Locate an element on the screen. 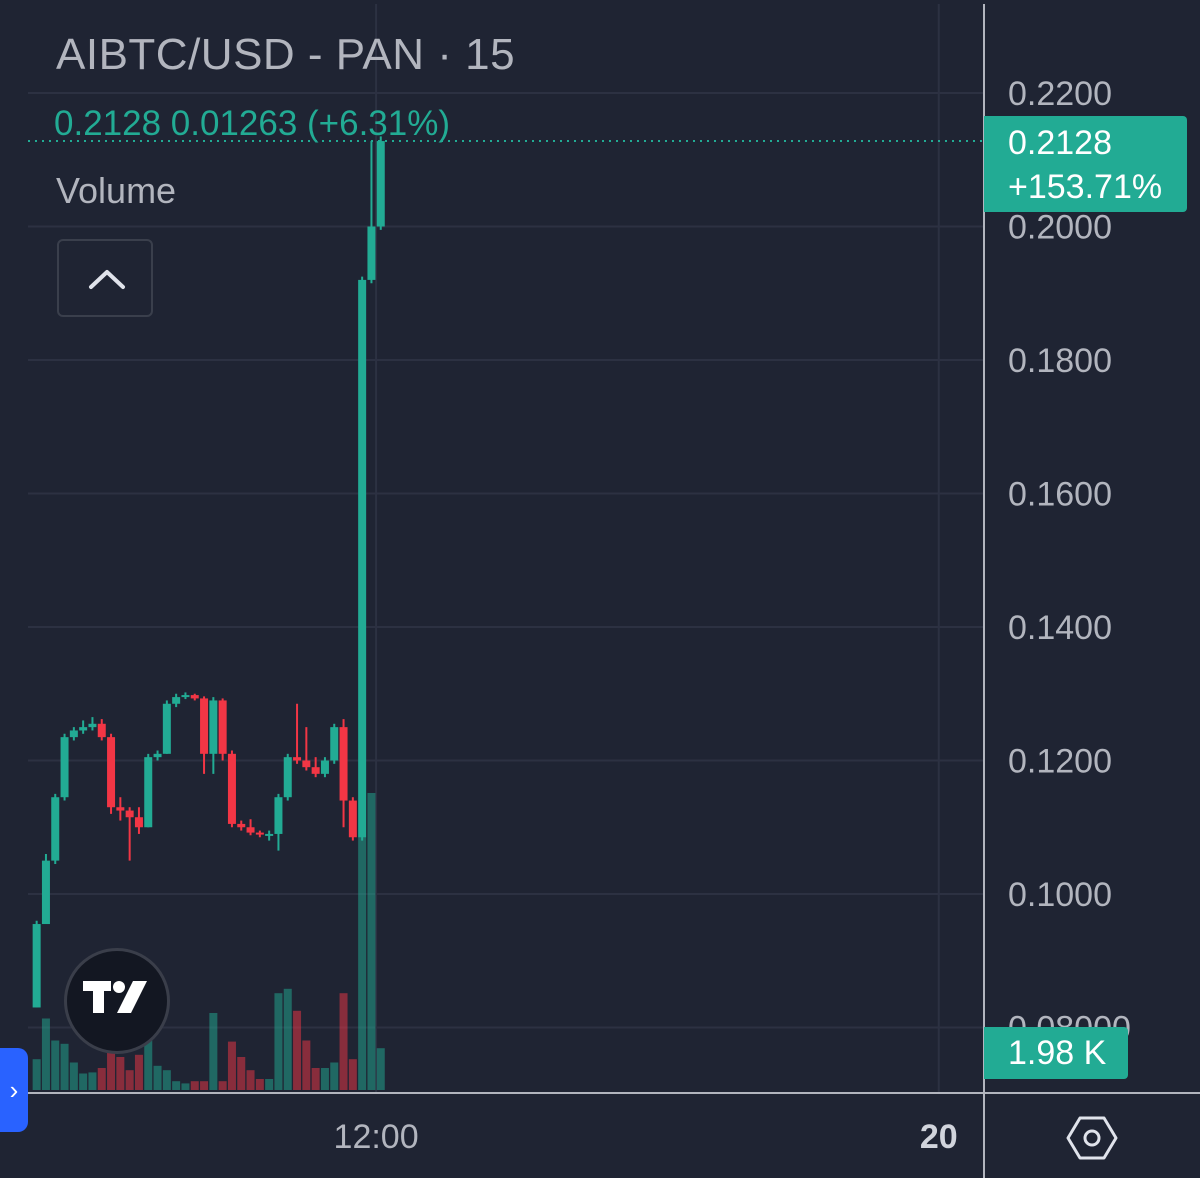  y-tick-label: 0.2200 is located at coordinates (1060, 94).